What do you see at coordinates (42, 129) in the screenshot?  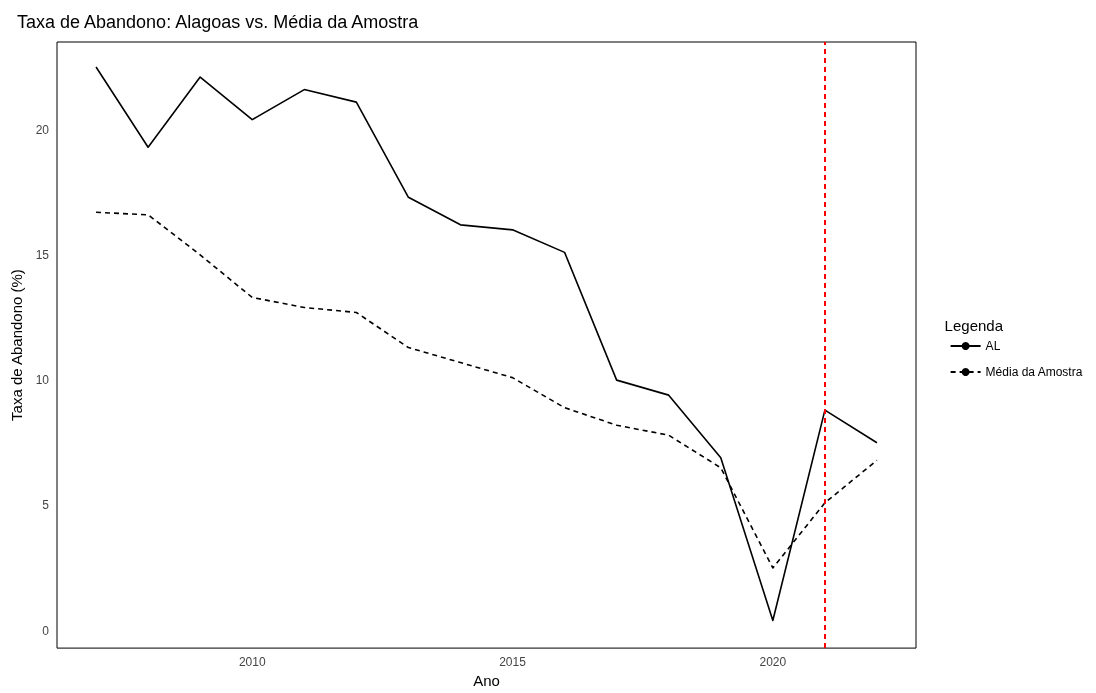 I see `y-tick-label: 20` at bounding box center [42, 129].